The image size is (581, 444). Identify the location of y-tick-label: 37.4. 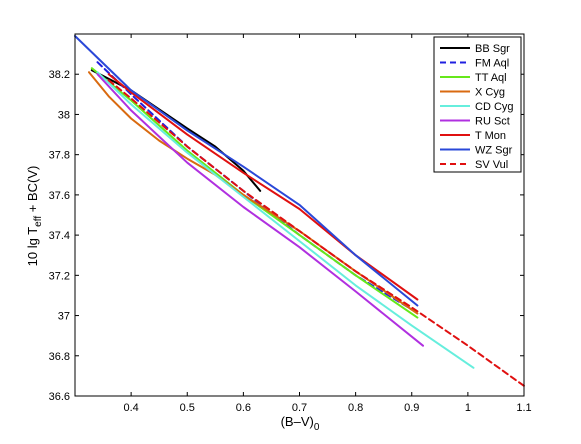
(59, 236).